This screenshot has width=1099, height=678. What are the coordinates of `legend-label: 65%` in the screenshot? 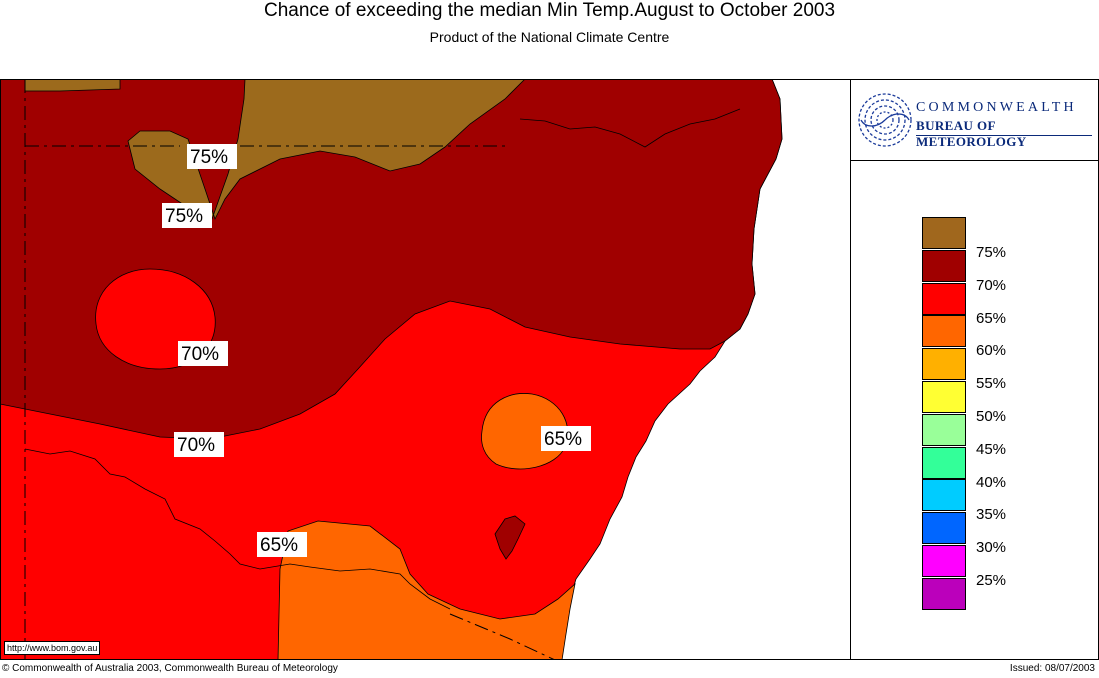 It's located at (991, 318).